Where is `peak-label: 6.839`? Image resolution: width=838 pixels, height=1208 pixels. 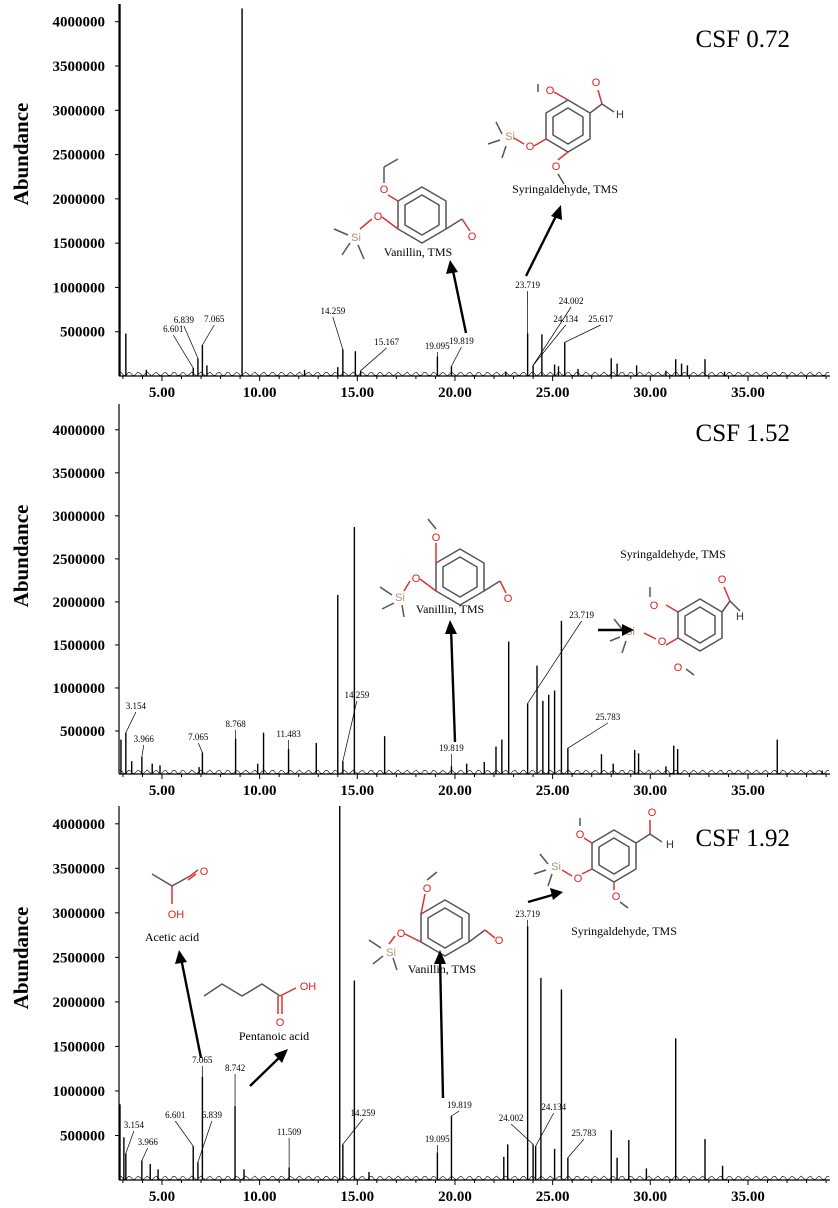 peak-label: 6.839 is located at coordinates (212, 1115).